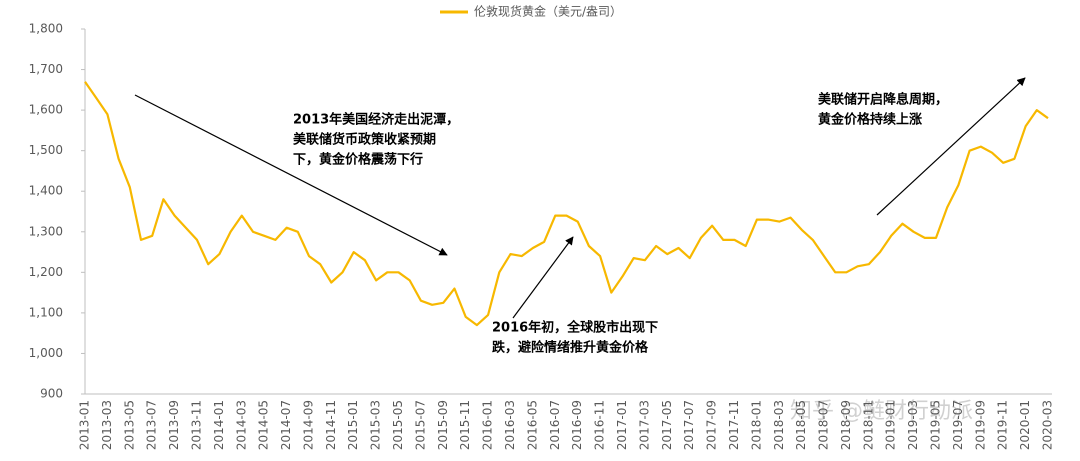  I want to click on y-tick-label: 1,400, so click(46, 191).